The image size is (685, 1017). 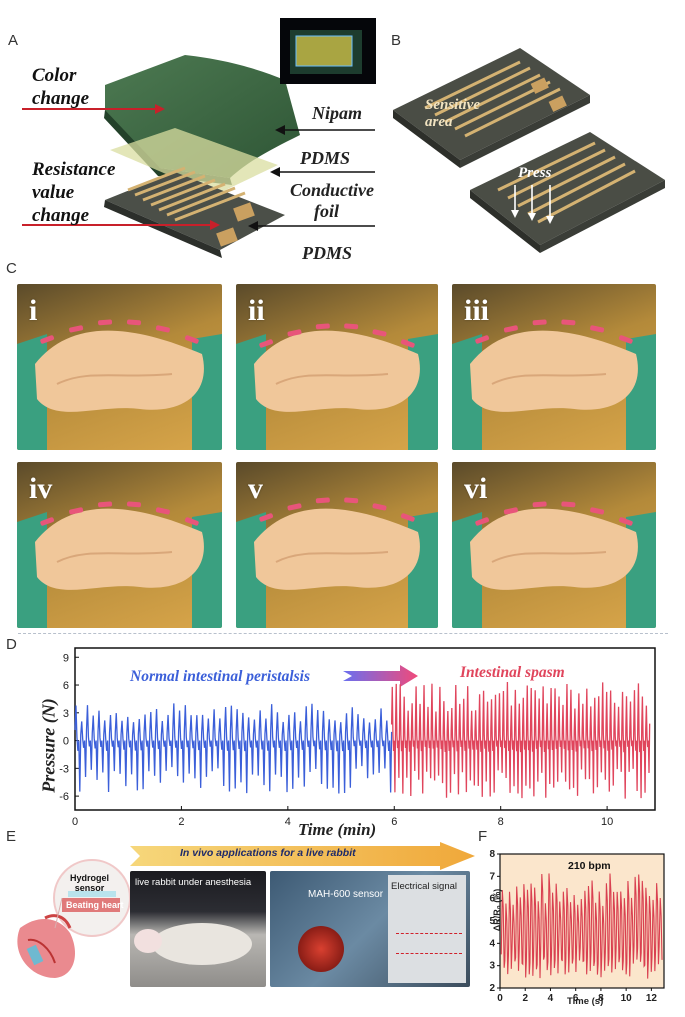 I want to click on f-xtick-label: 12, so click(x=652, y=998).